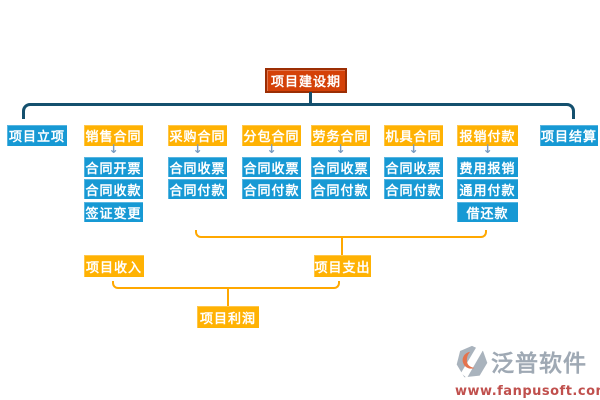 The height and width of the screenshot is (400, 600). I want to click on node-contract-invoicing: 合同开票, so click(113, 167).